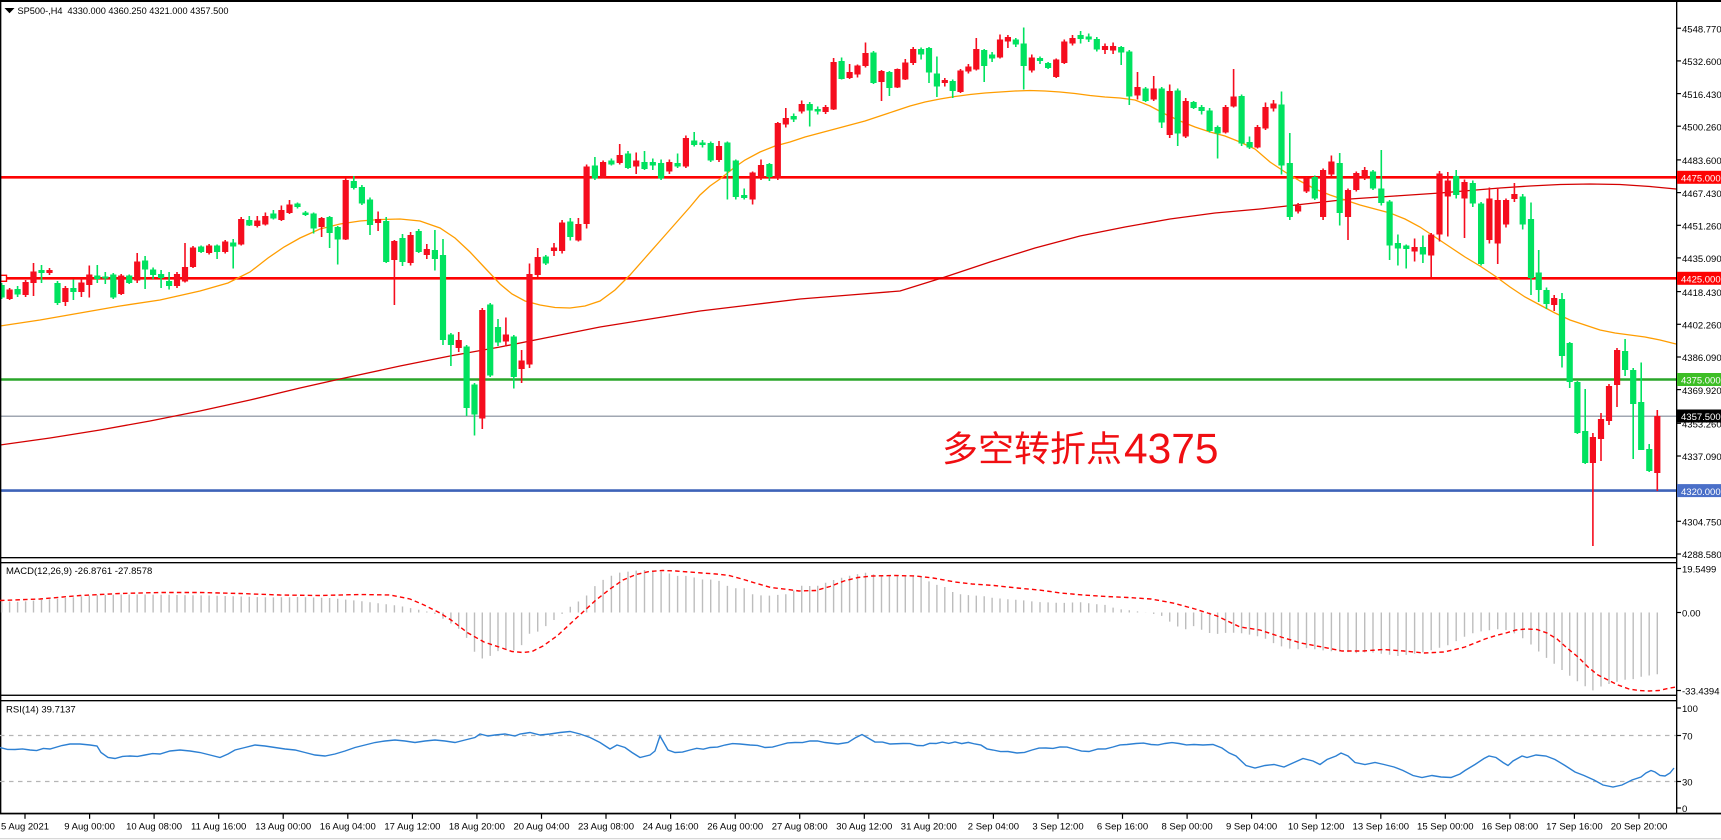 The width and height of the screenshot is (1721, 840). Describe the element at coordinates (929, 827) in the screenshot. I see `svg-text: 31 Aug 20:00` at that location.